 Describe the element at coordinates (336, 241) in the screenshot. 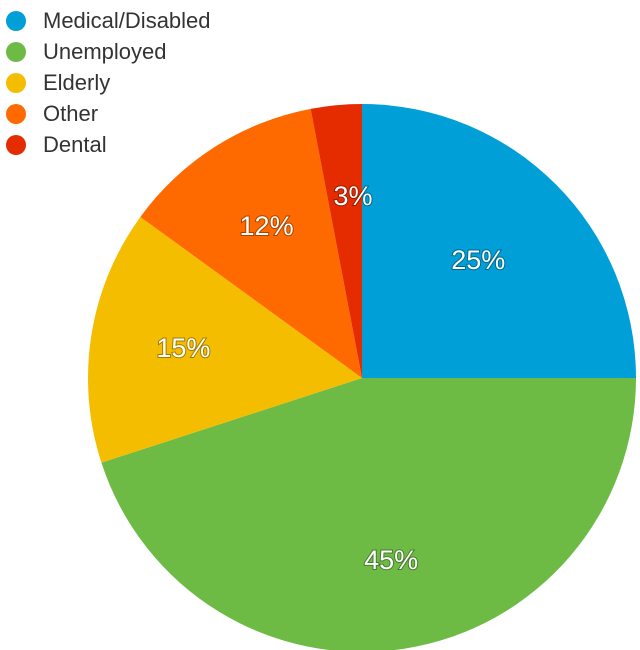

I see `pie-slice-dental` at that location.